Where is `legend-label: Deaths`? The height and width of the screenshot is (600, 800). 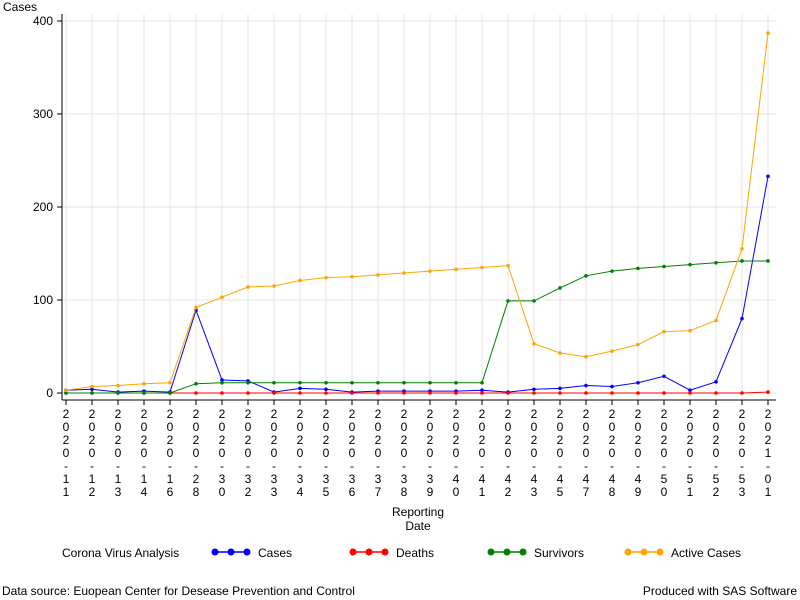 legend-label: Deaths is located at coordinates (415, 553).